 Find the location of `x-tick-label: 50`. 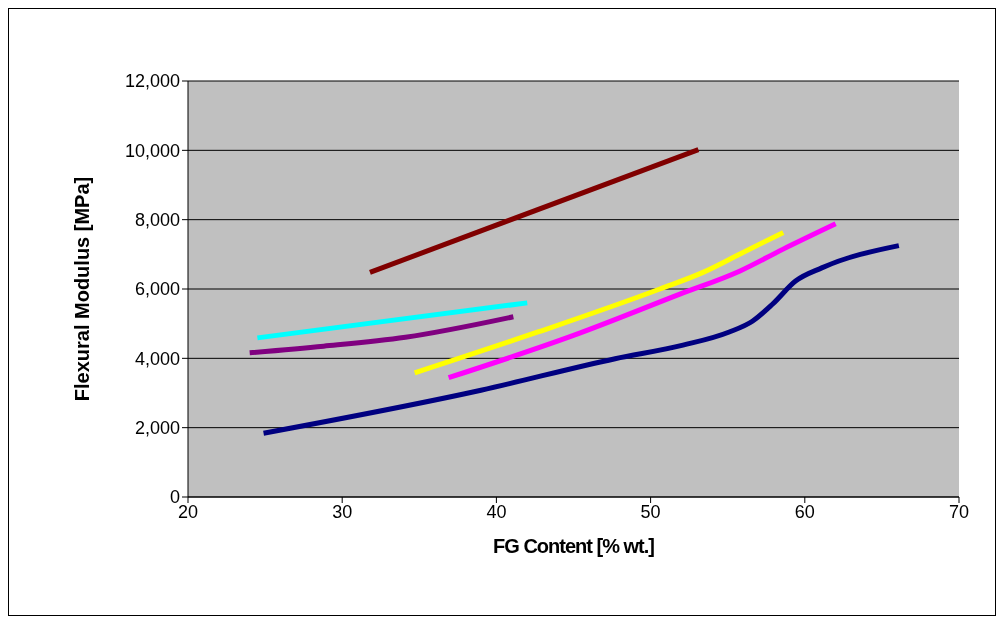

x-tick-label: 50 is located at coordinates (650, 511).